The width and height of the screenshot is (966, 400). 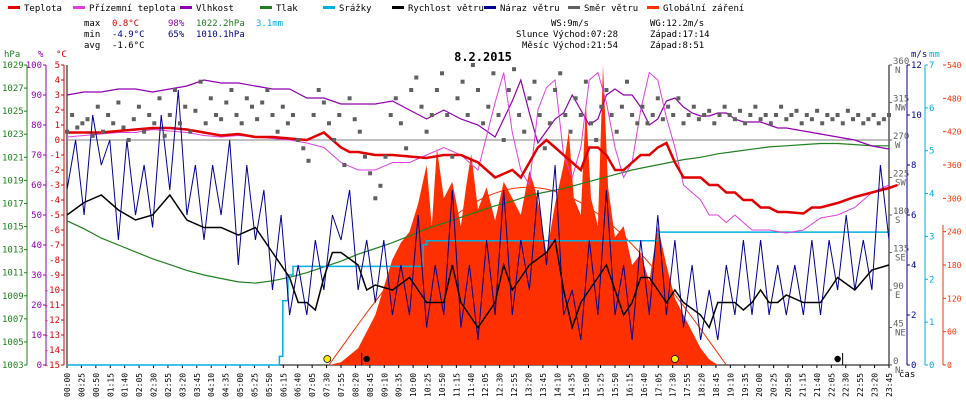 I want to click on wind-dir-deg-label: 0, so click(x=895, y=362).